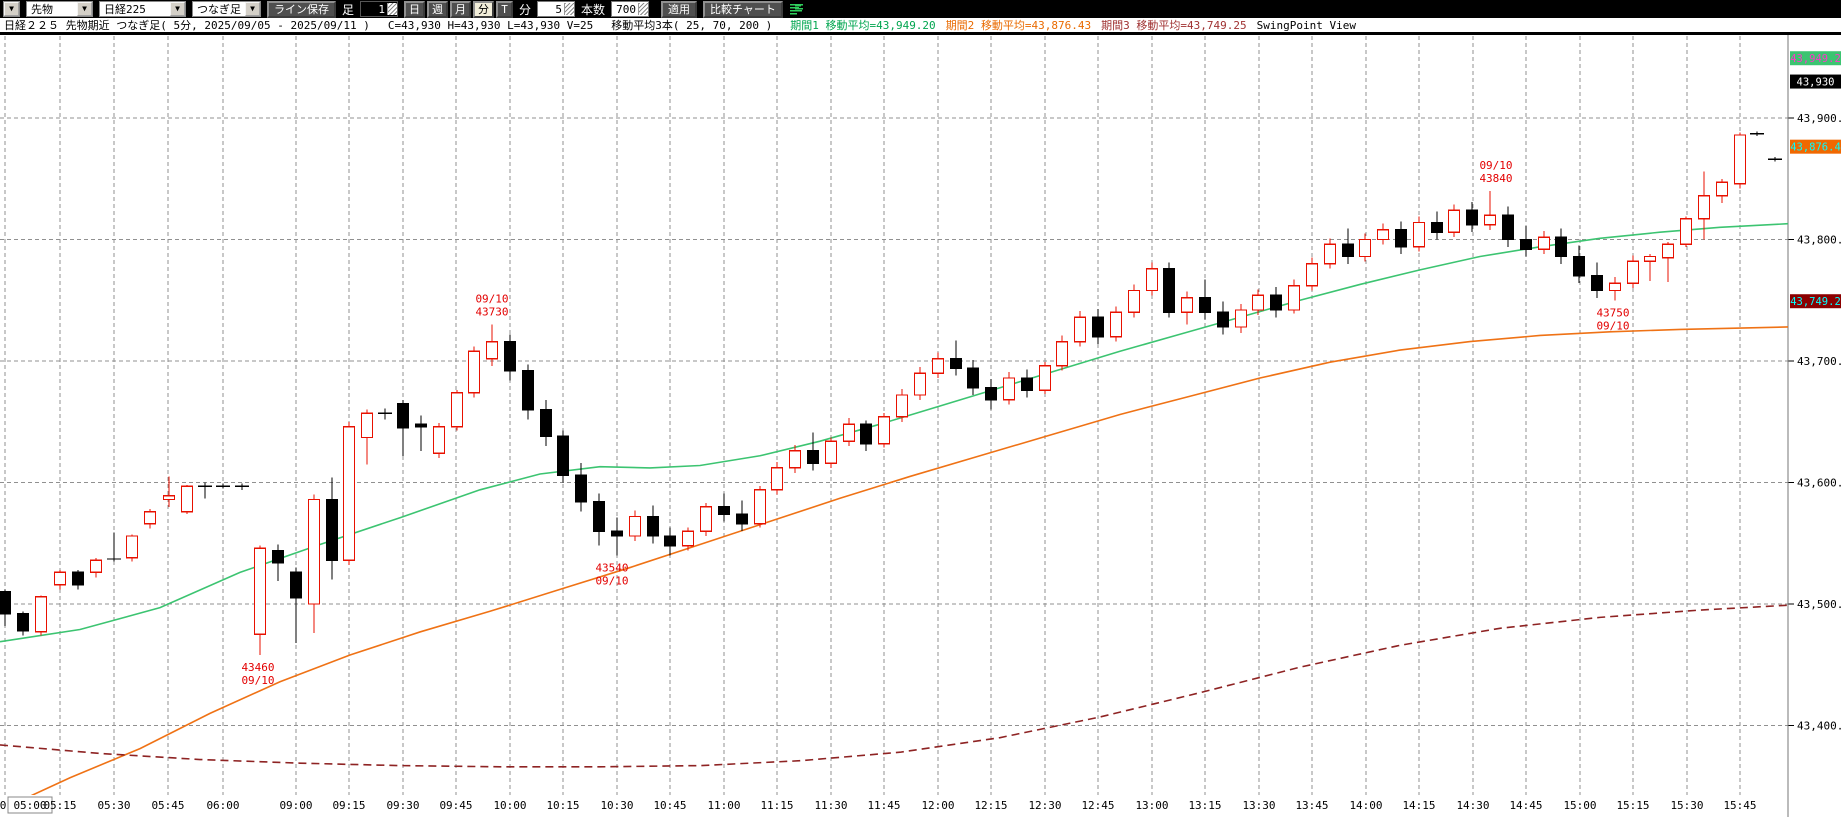 This screenshot has width=1841, height=817. I want to click on ohlcv-readout: C=43,930 H=43,930 L=43,930 V=25, so click(490, 25).